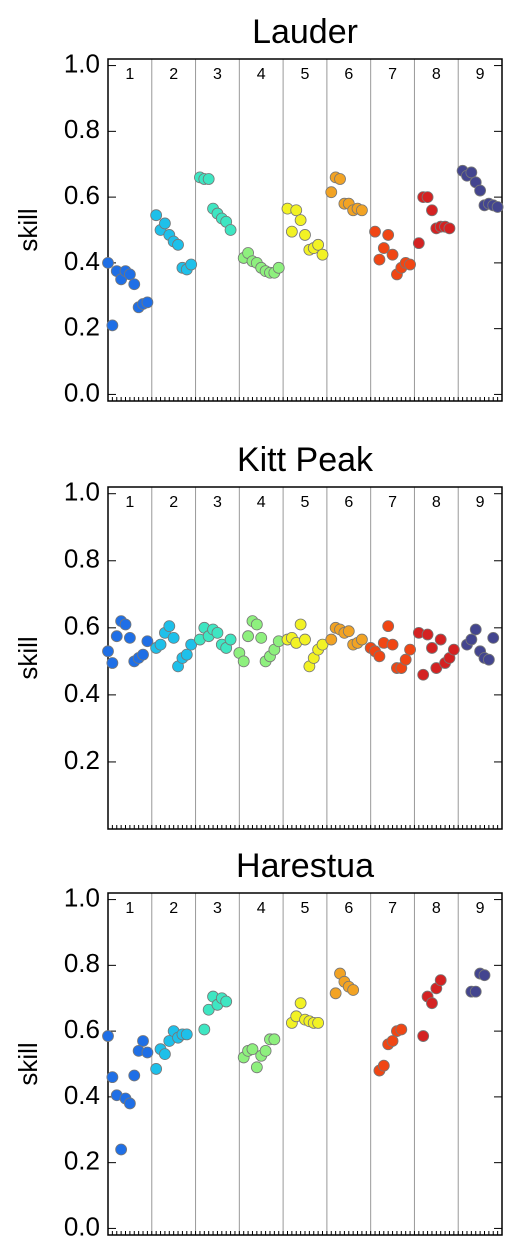 The height and width of the screenshot is (1239, 505). Describe the element at coordinates (28, 657) in the screenshot. I see `y-axis-label: skill` at that location.